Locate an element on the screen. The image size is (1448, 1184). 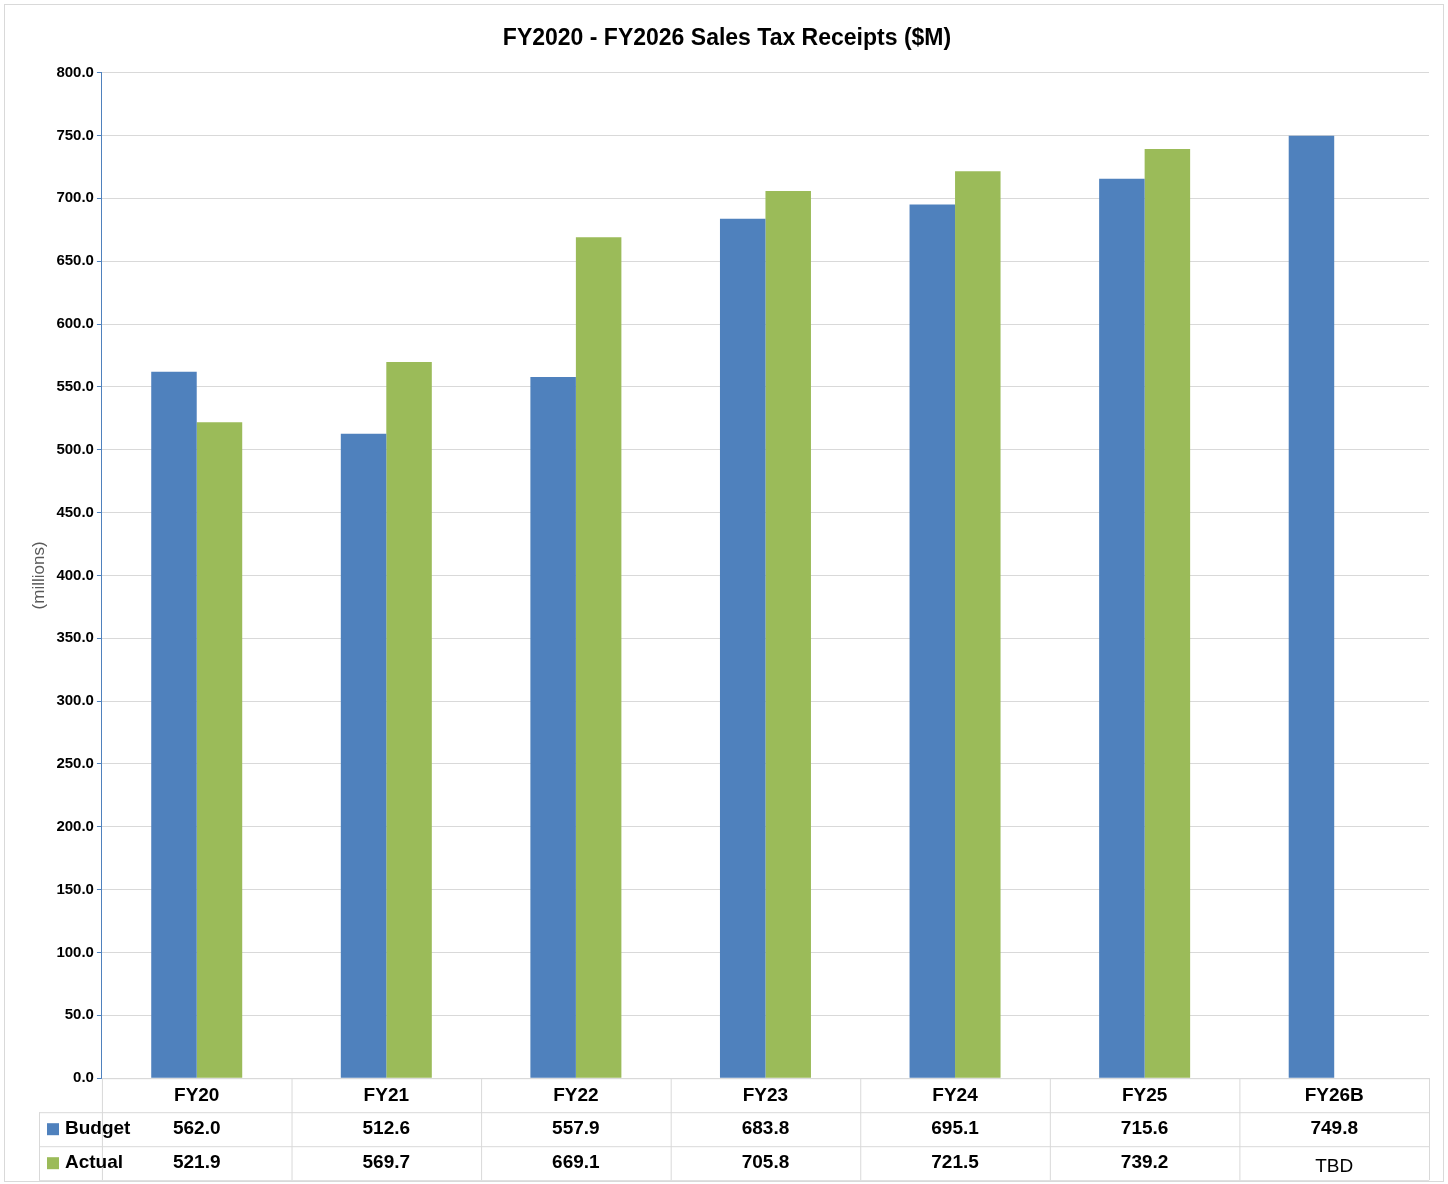
y-tick-label: 250.0 is located at coordinates (75, 763).